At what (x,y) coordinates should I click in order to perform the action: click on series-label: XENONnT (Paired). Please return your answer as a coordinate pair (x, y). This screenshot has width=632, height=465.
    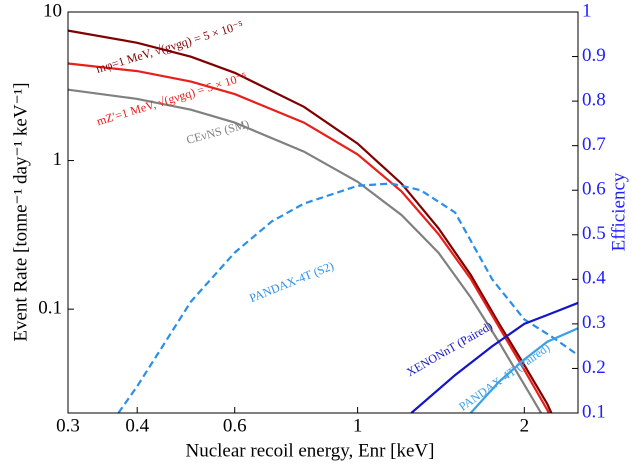
    Looking at the image, I should click on (449, 349).